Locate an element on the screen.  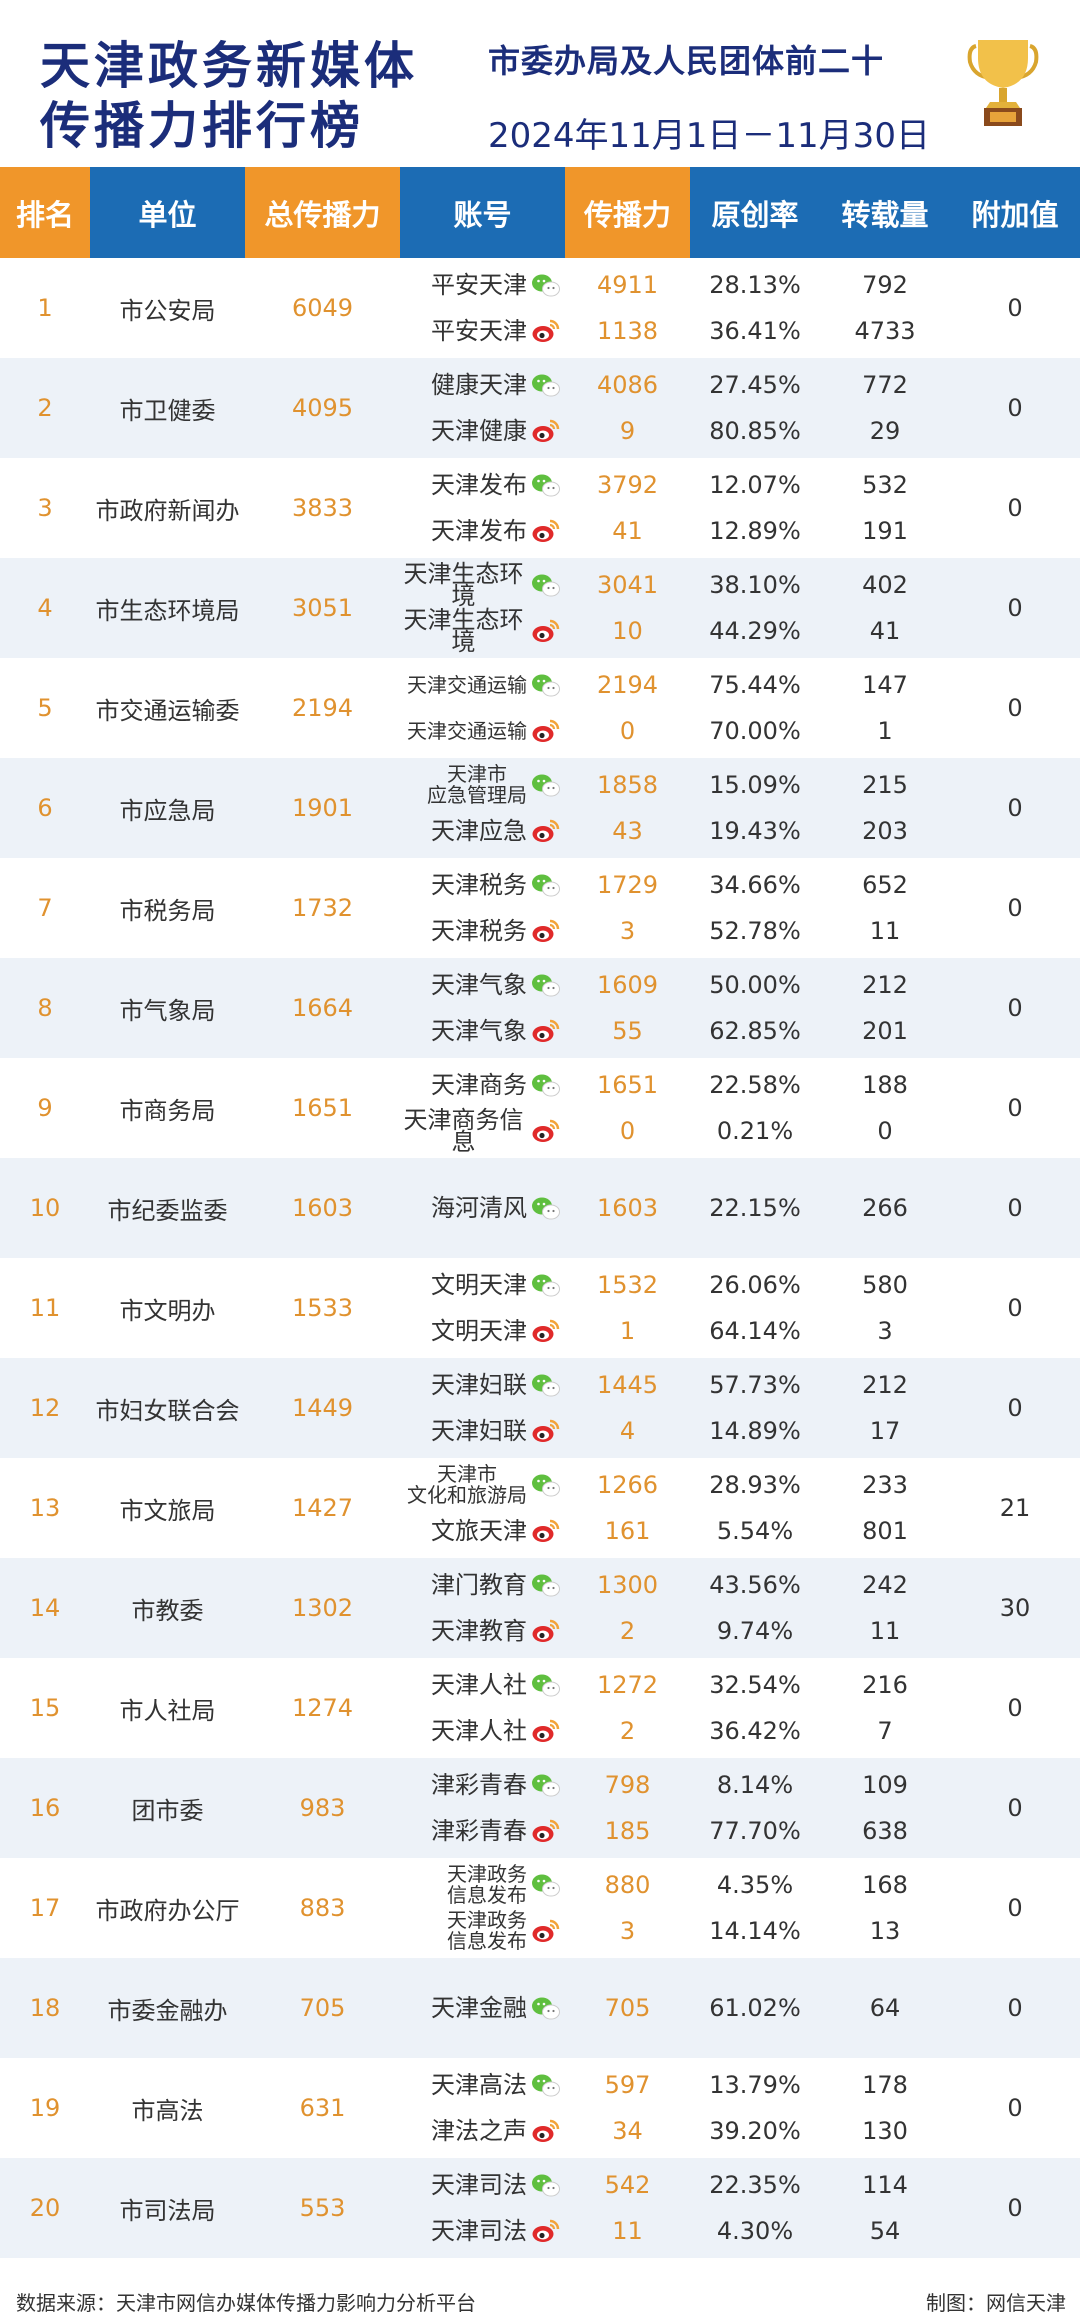
original-rate: 14.89% is located at coordinates (755, 1431).